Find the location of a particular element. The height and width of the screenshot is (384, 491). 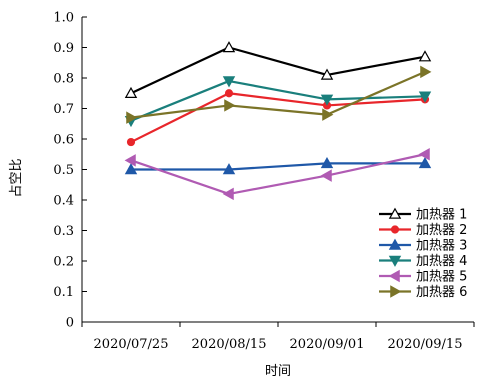

legend-item: 加热器 4 is located at coordinates (423, 261).